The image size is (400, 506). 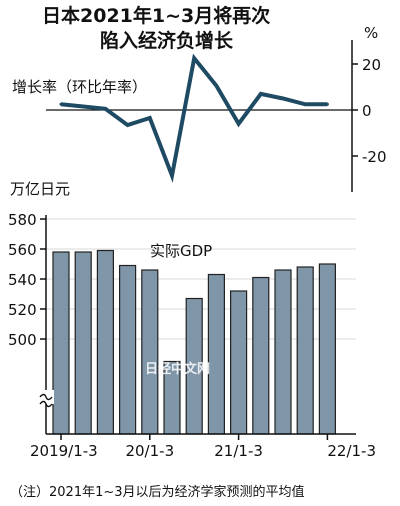 I want to click on gdp-xtick-label-3: 22/1-3, so click(x=351, y=451).